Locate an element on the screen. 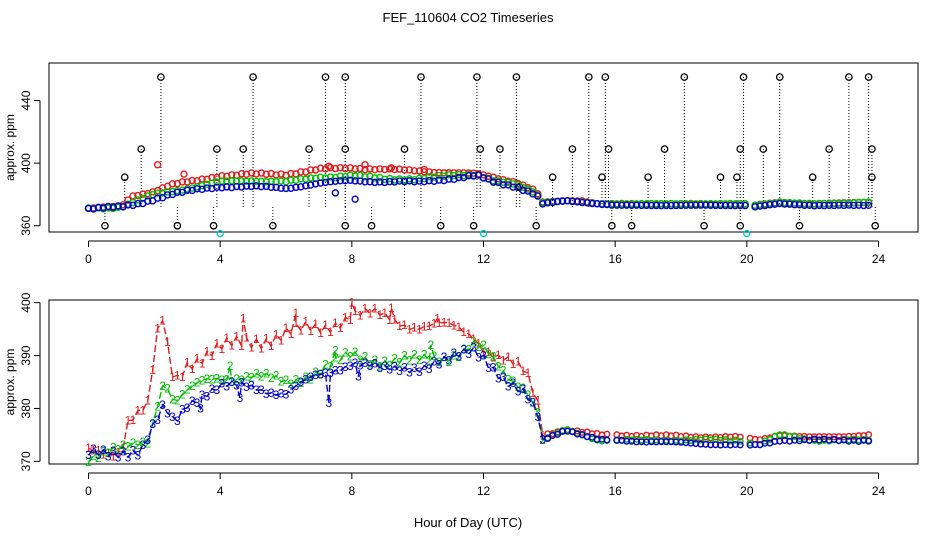  x-axis-label: Hour of Day (UTC) is located at coordinates (468, 522).